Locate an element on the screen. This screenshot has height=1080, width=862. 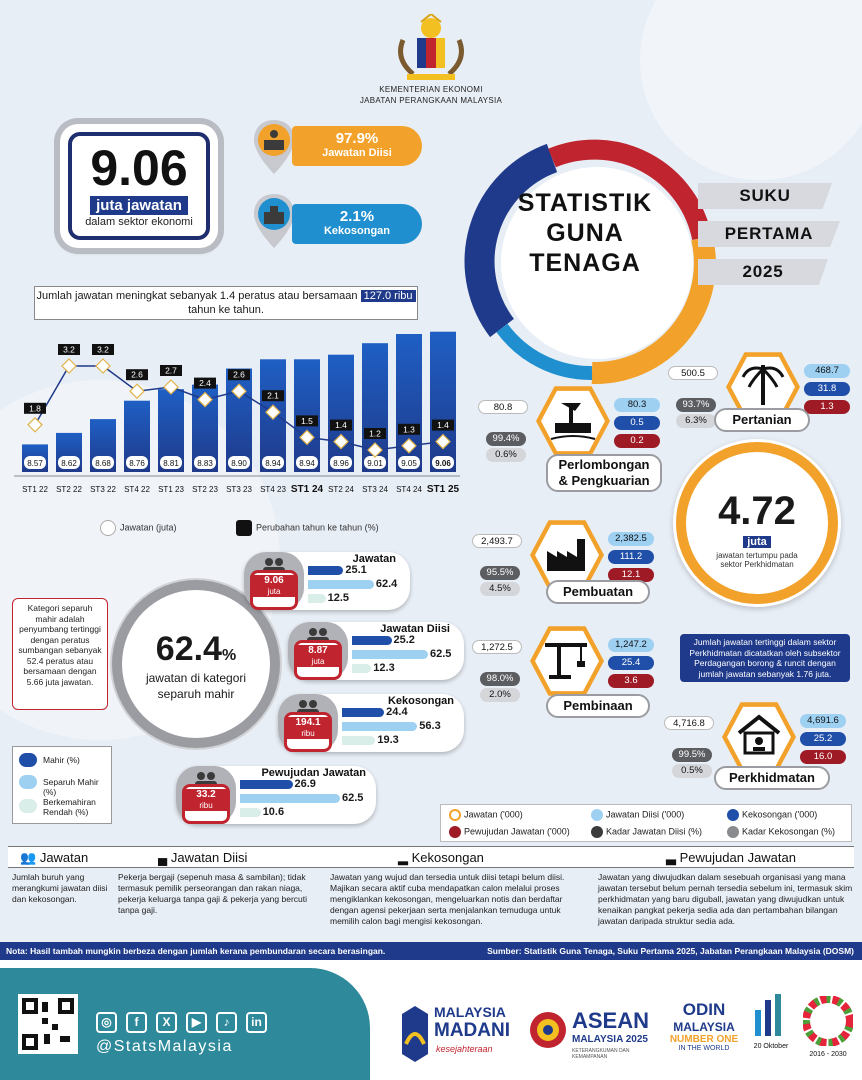
sdg-years: 2016 - 2030 is located at coordinates (828, 1054).